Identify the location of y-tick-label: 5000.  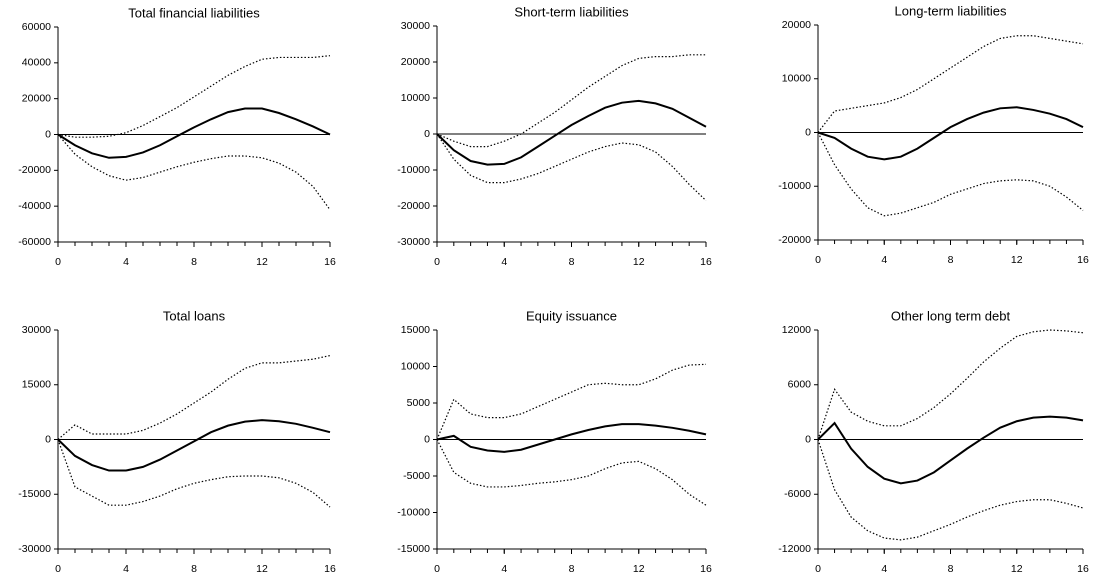
(419, 403).